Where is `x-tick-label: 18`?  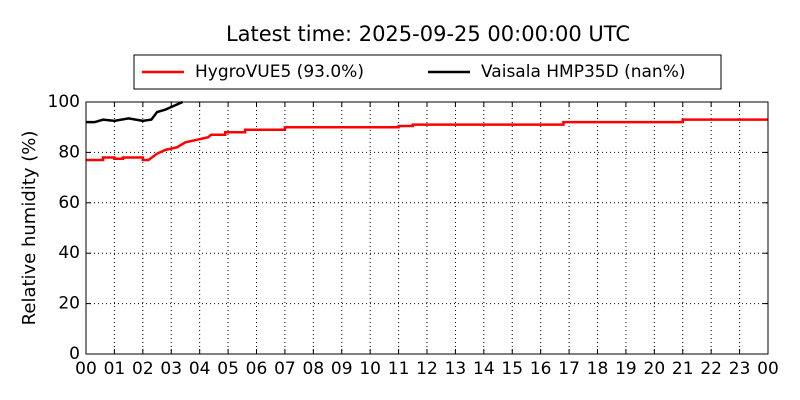
x-tick-label: 18 is located at coordinates (598, 369).